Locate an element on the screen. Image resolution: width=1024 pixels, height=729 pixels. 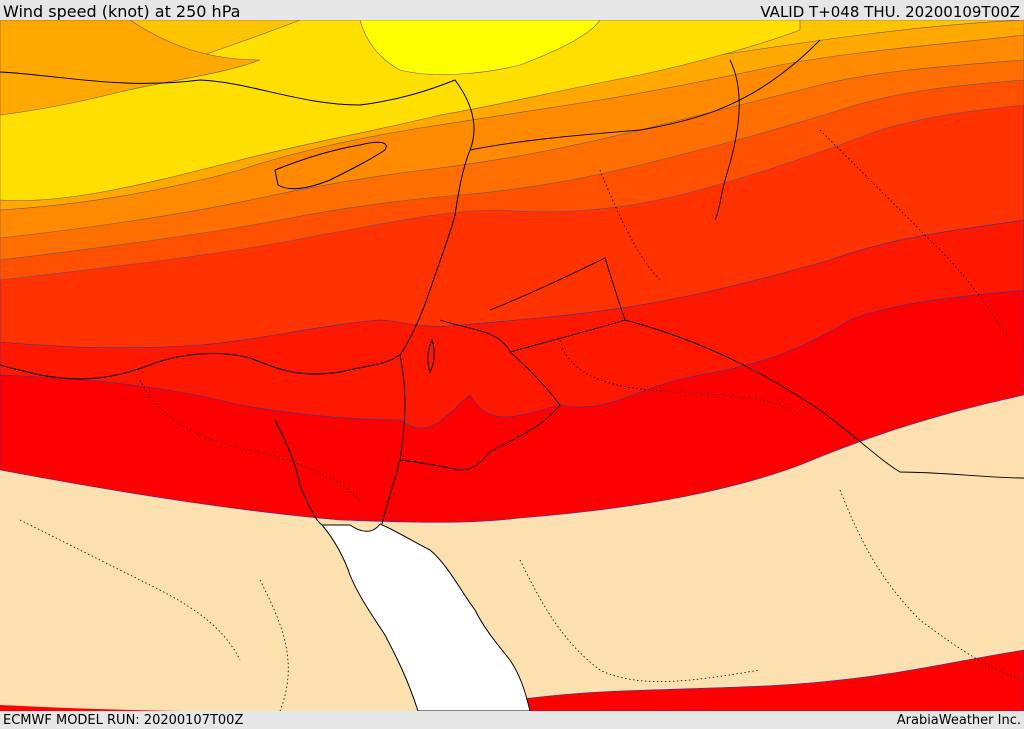
sinai-gulf-west is located at coordinates (298, 472).